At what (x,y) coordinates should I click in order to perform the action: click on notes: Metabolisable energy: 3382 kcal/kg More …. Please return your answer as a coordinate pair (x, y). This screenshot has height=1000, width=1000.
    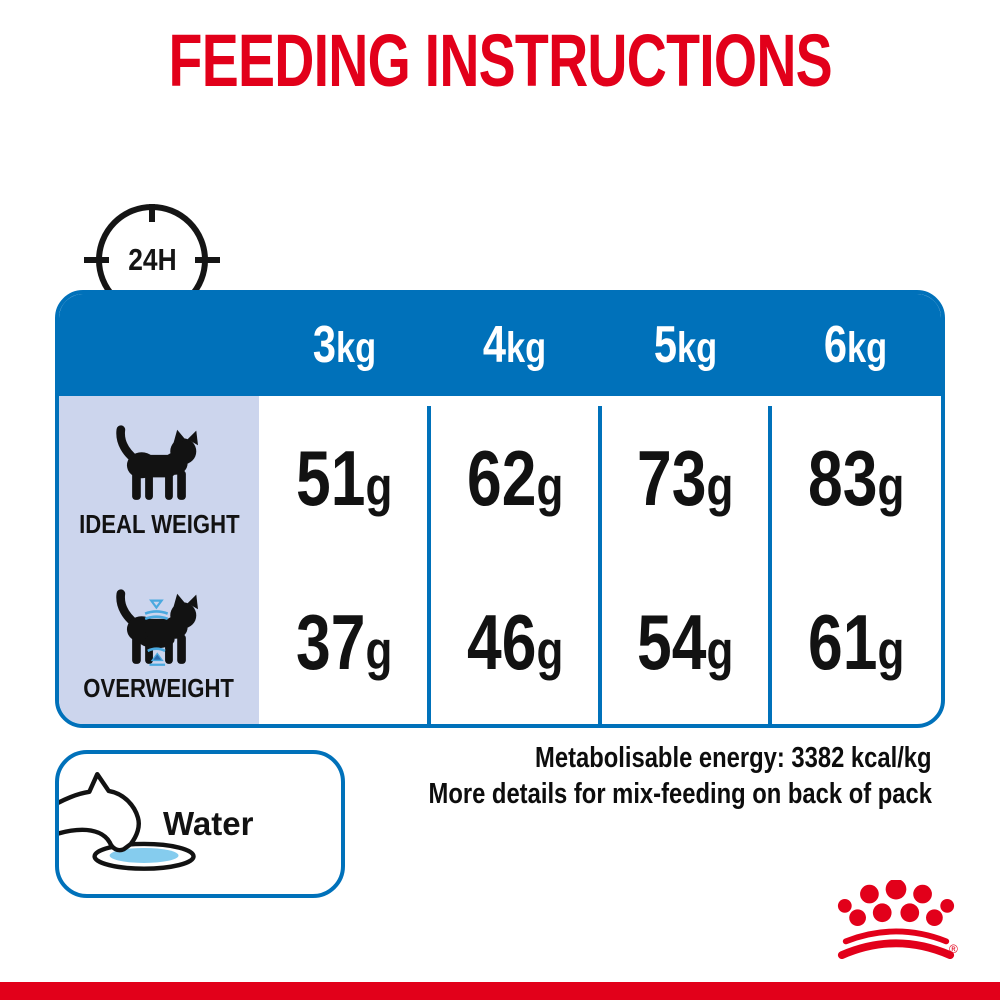
    Looking at the image, I should click on (625, 776).